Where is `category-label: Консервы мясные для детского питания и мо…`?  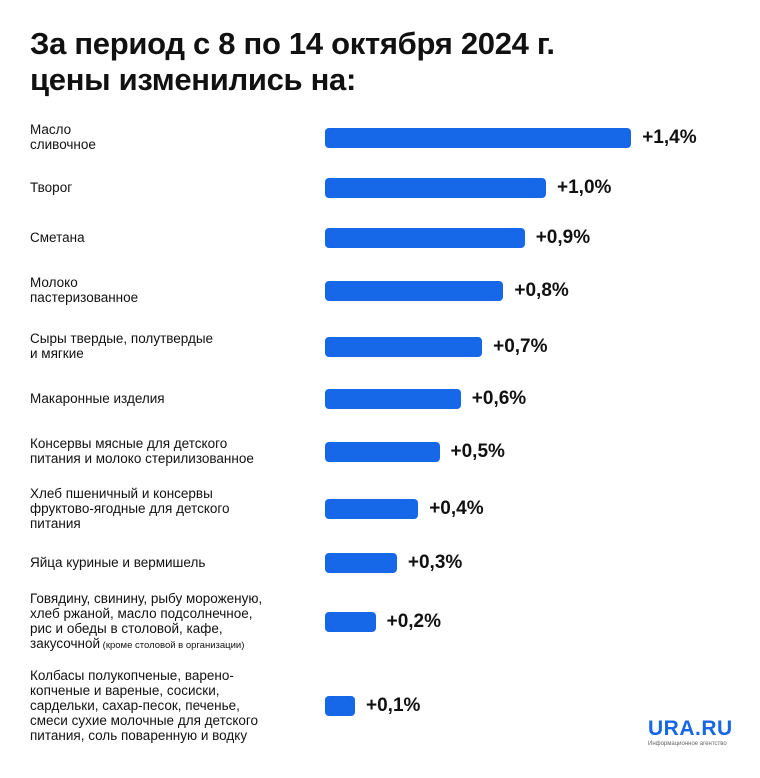
category-label: Консервы мясные для детского питания и мо… is located at coordinates (165, 451).